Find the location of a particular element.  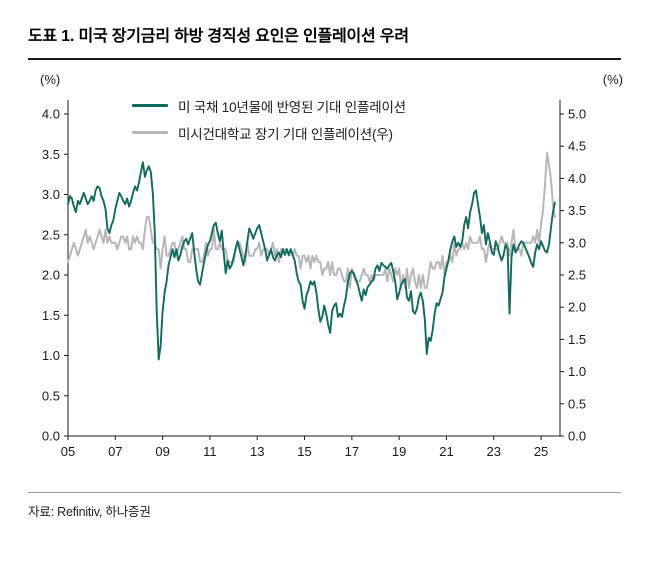

svg-text: 13 is located at coordinates (257, 451).